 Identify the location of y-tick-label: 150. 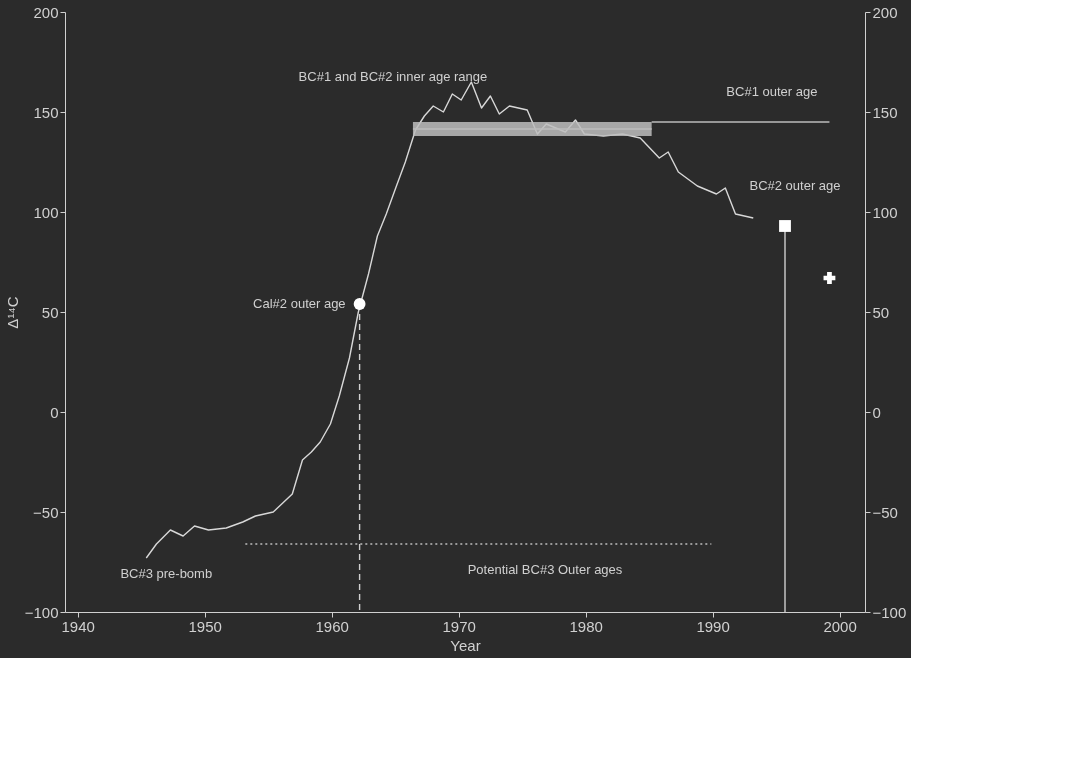
(46, 112).